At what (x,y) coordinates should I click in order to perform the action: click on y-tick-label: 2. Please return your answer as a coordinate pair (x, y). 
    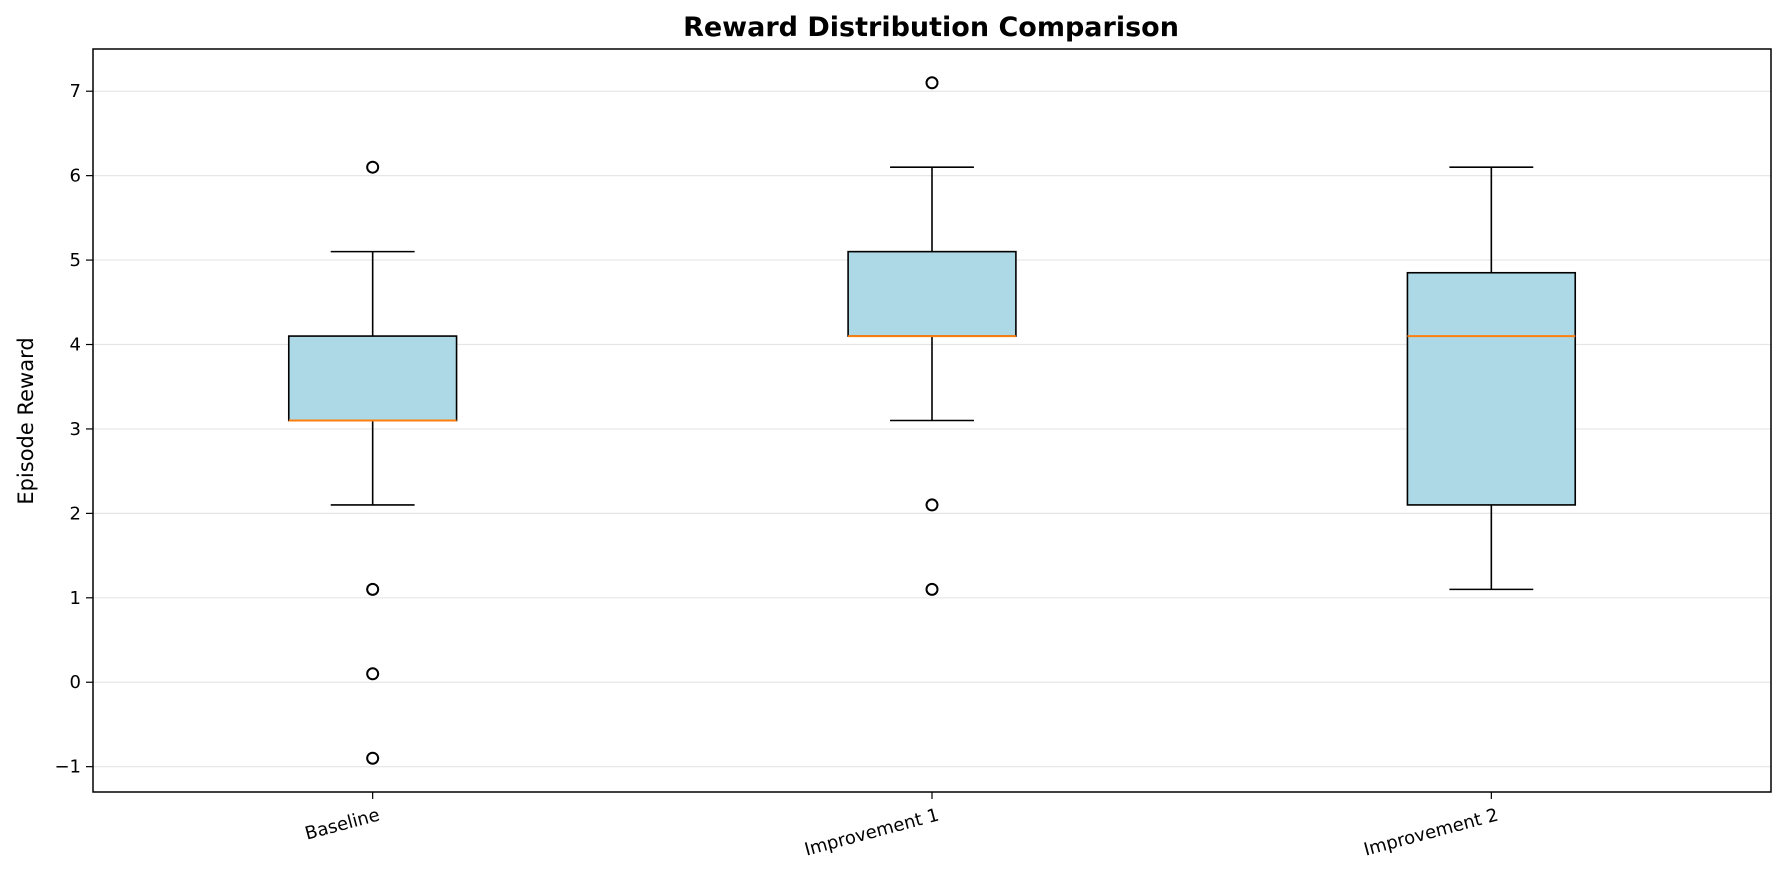
    Looking at the image, I should click on (75, 513).